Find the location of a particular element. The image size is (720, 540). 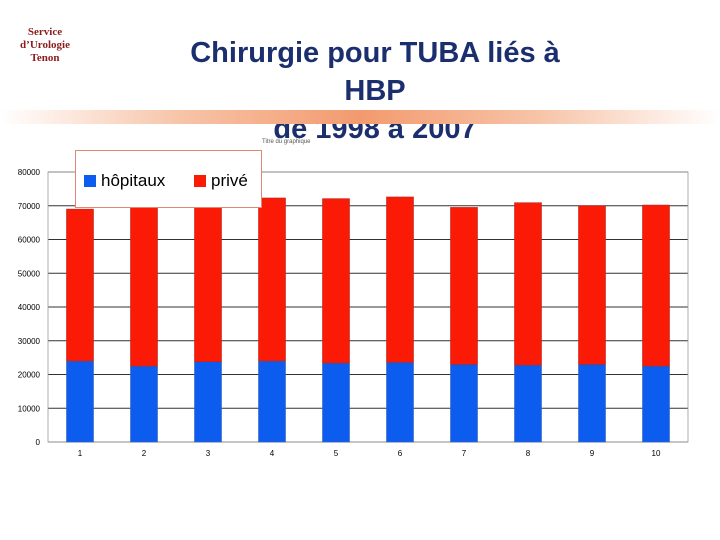

y-tick-label: 10000 is located at coordinates (29, 408).